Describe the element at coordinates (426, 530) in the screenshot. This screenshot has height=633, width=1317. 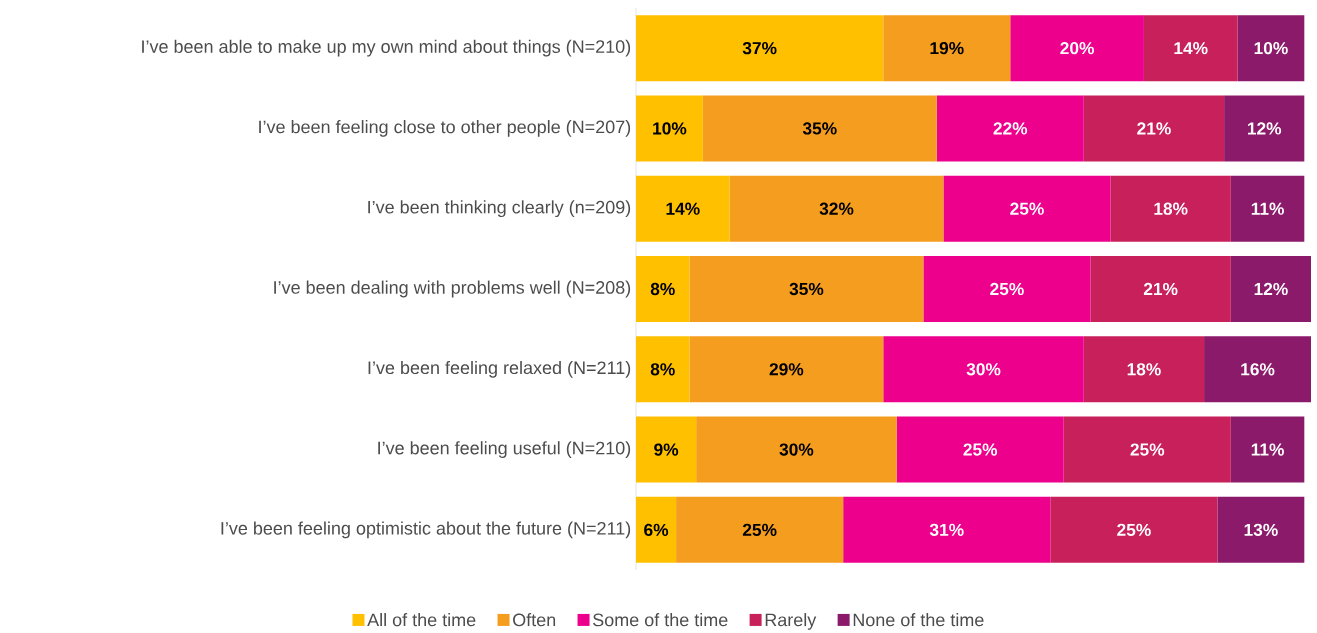
I see `y-tick-label: I’ve been feeling optimistic about the future (N=211)` at that location.